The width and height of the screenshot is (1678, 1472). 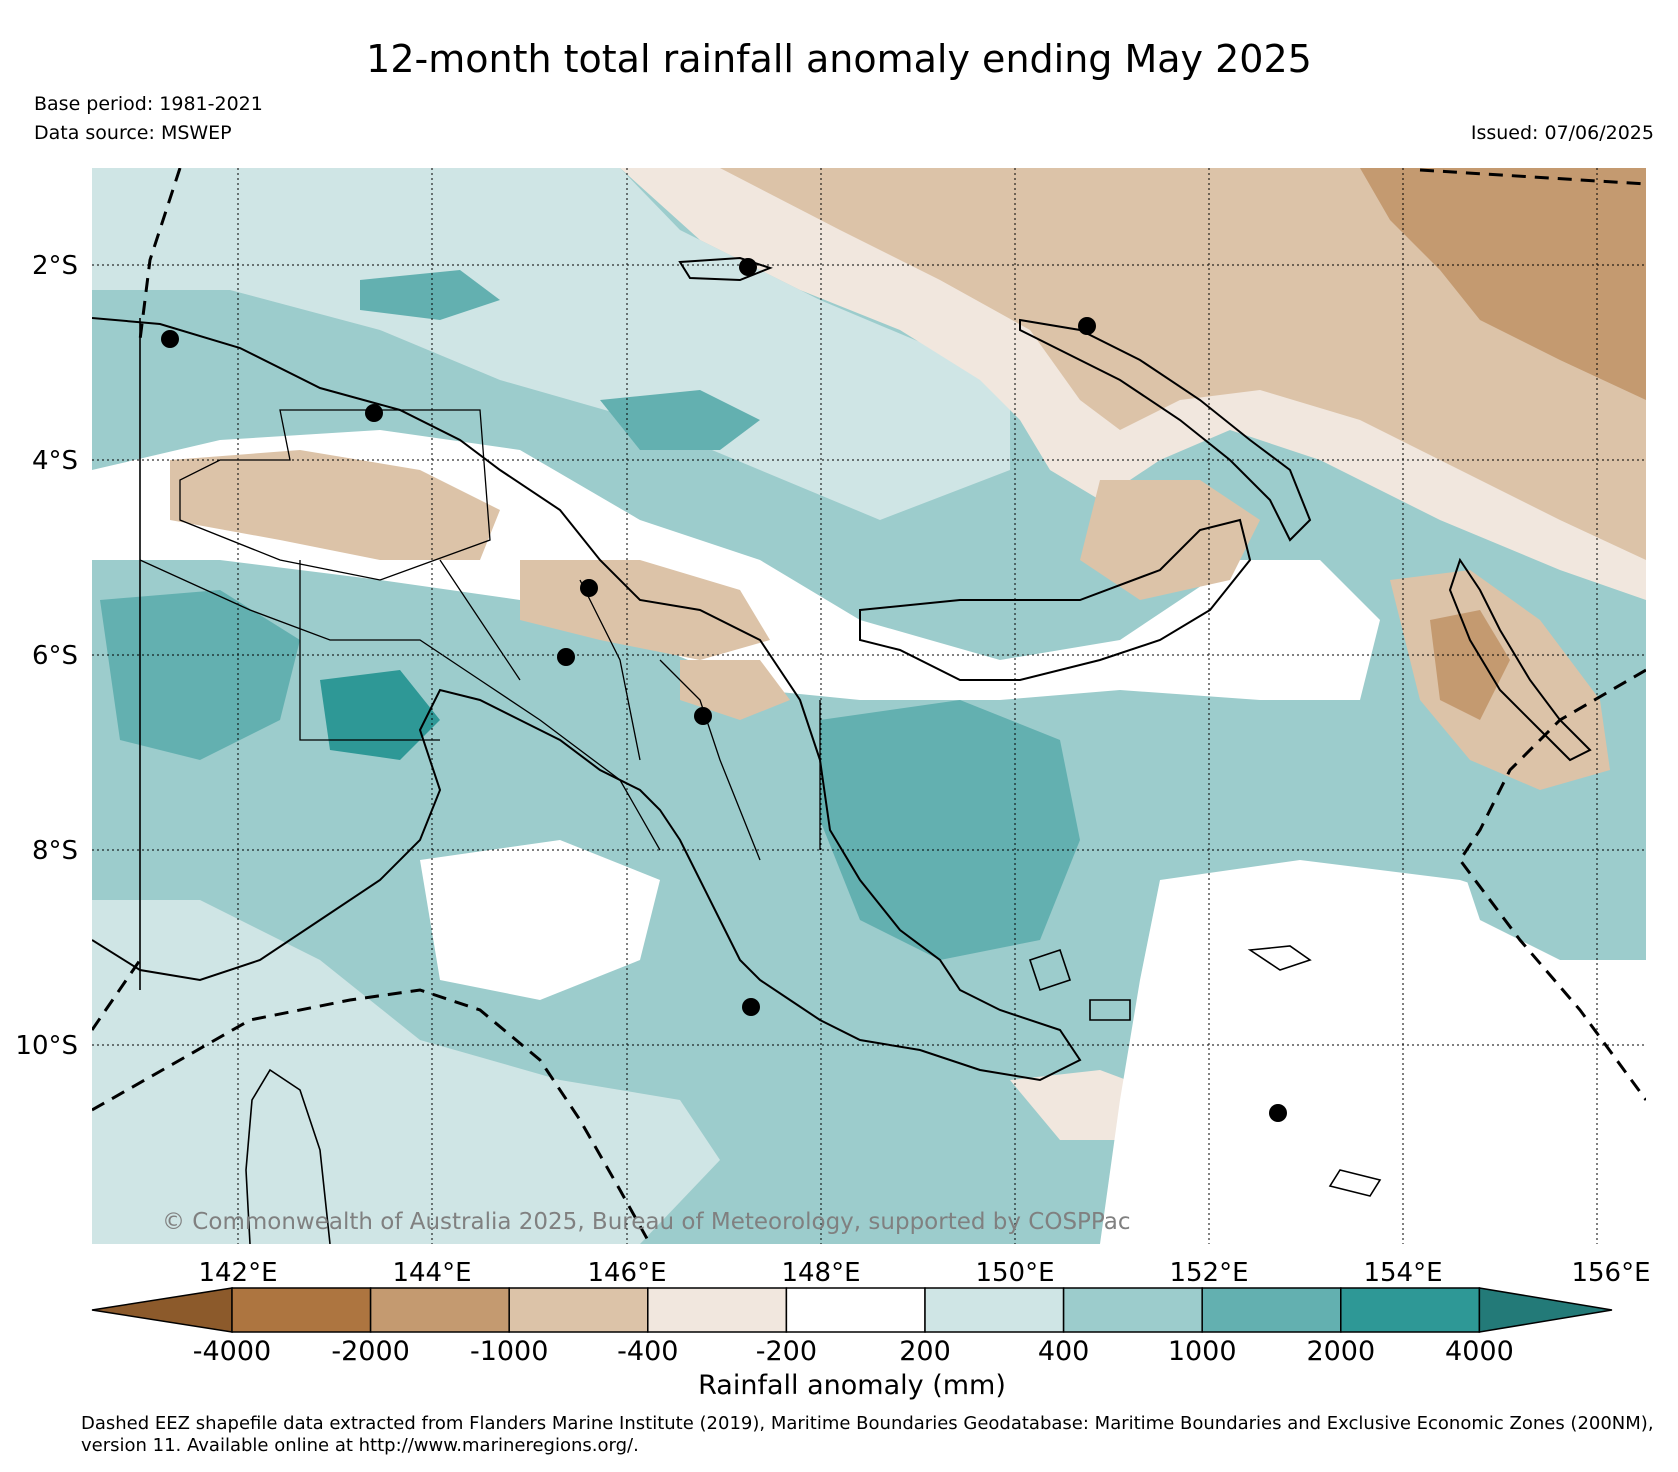 What do you see at coordinates (148, 104) in the screenshot?
I see `base-period-text: Base period: 1981-2021` at bounding box center [148, 104].